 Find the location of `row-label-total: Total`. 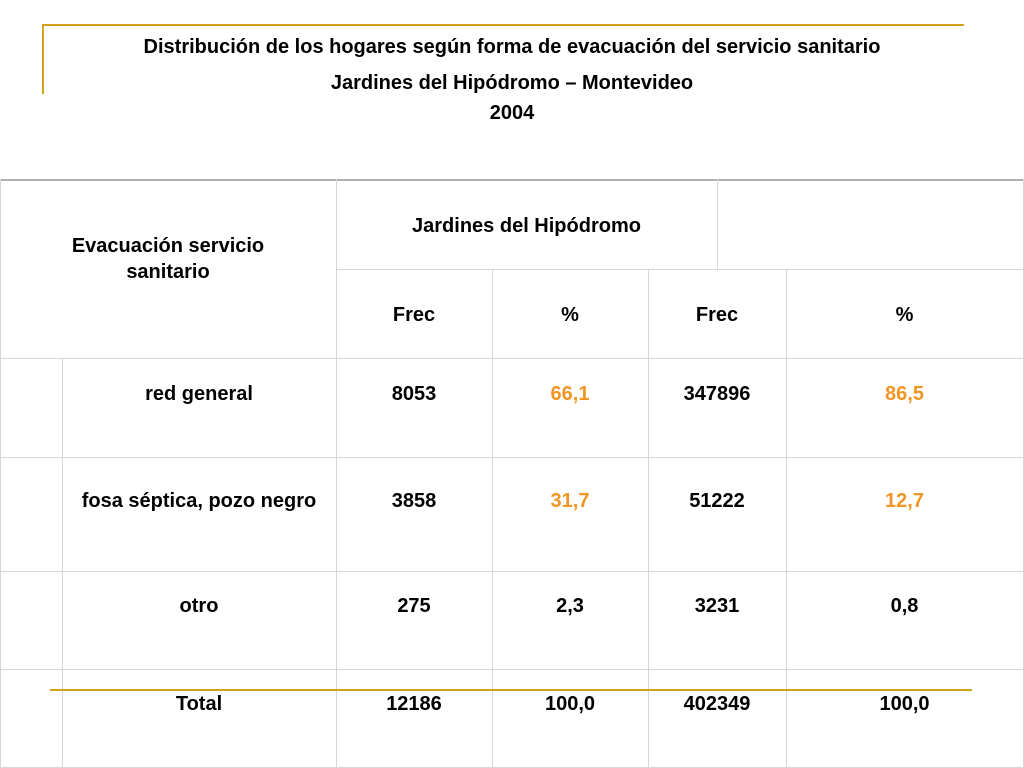

row-label-total: Total is located at coordinates (199, 704).